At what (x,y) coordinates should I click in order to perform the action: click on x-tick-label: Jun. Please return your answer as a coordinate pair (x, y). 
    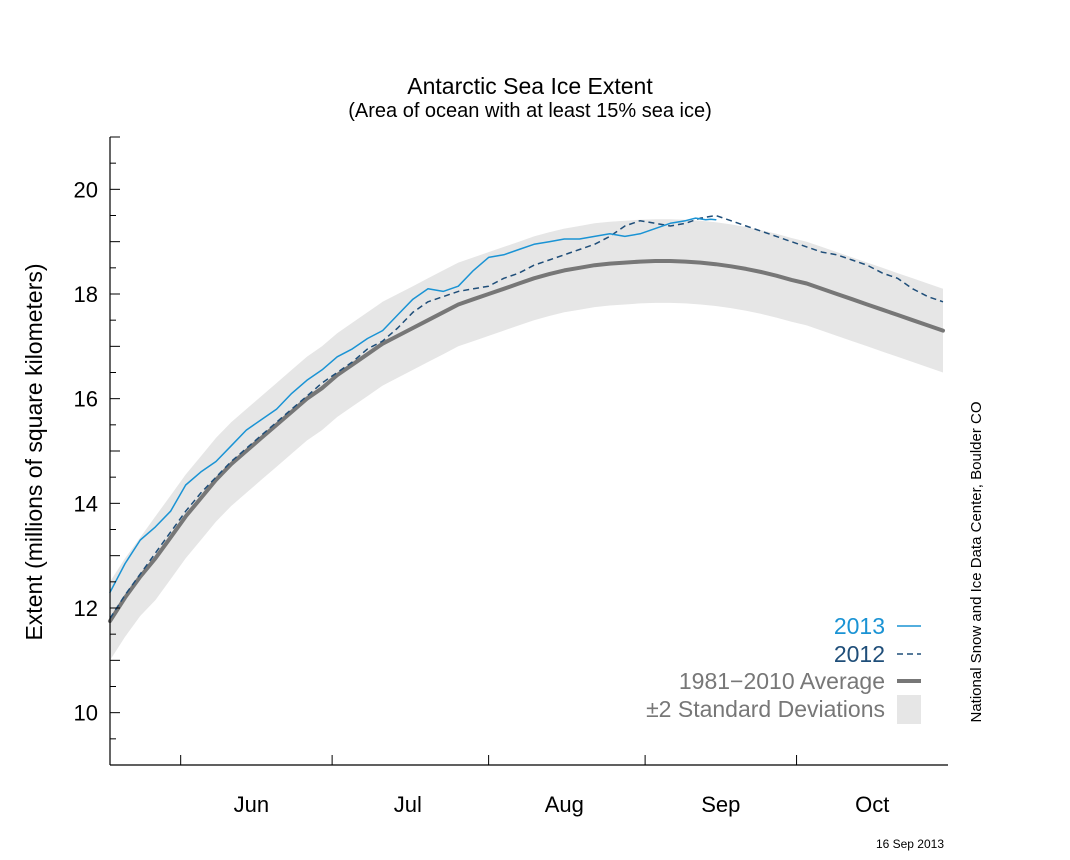
    Looking at the image, I should click on (251, 804).